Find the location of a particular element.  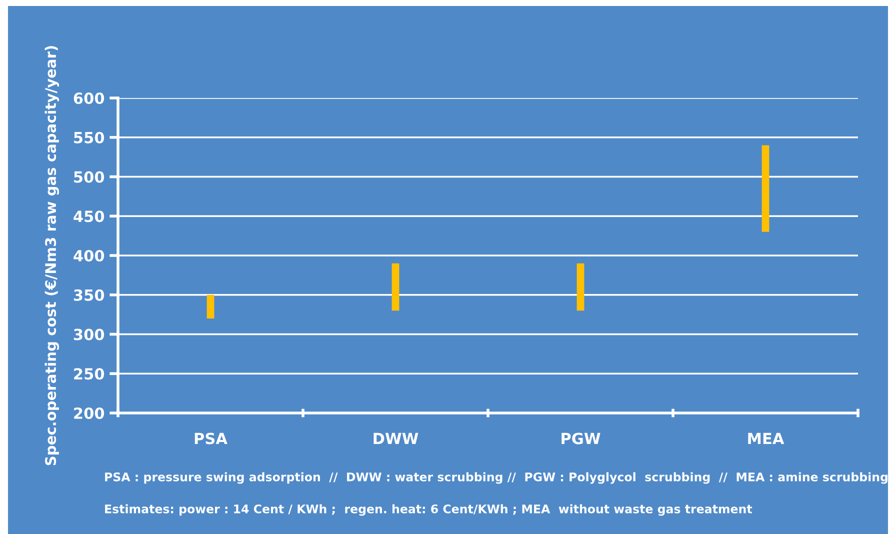

y-tick-label: 200 is located at coordinates (89, 413).